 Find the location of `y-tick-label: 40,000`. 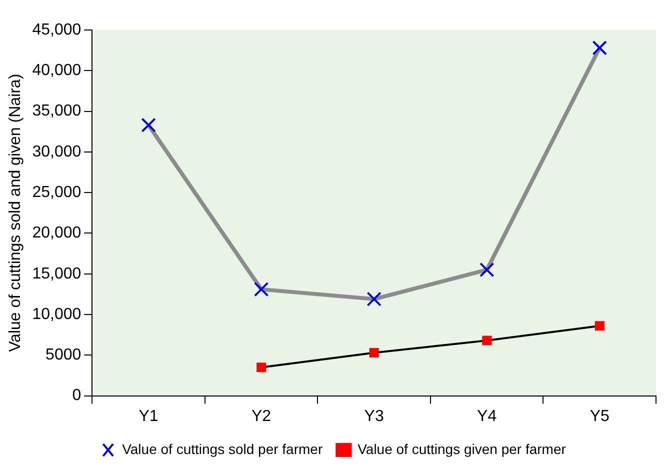

y-tick-label: 40,000 is located at coordinates (57, 71).